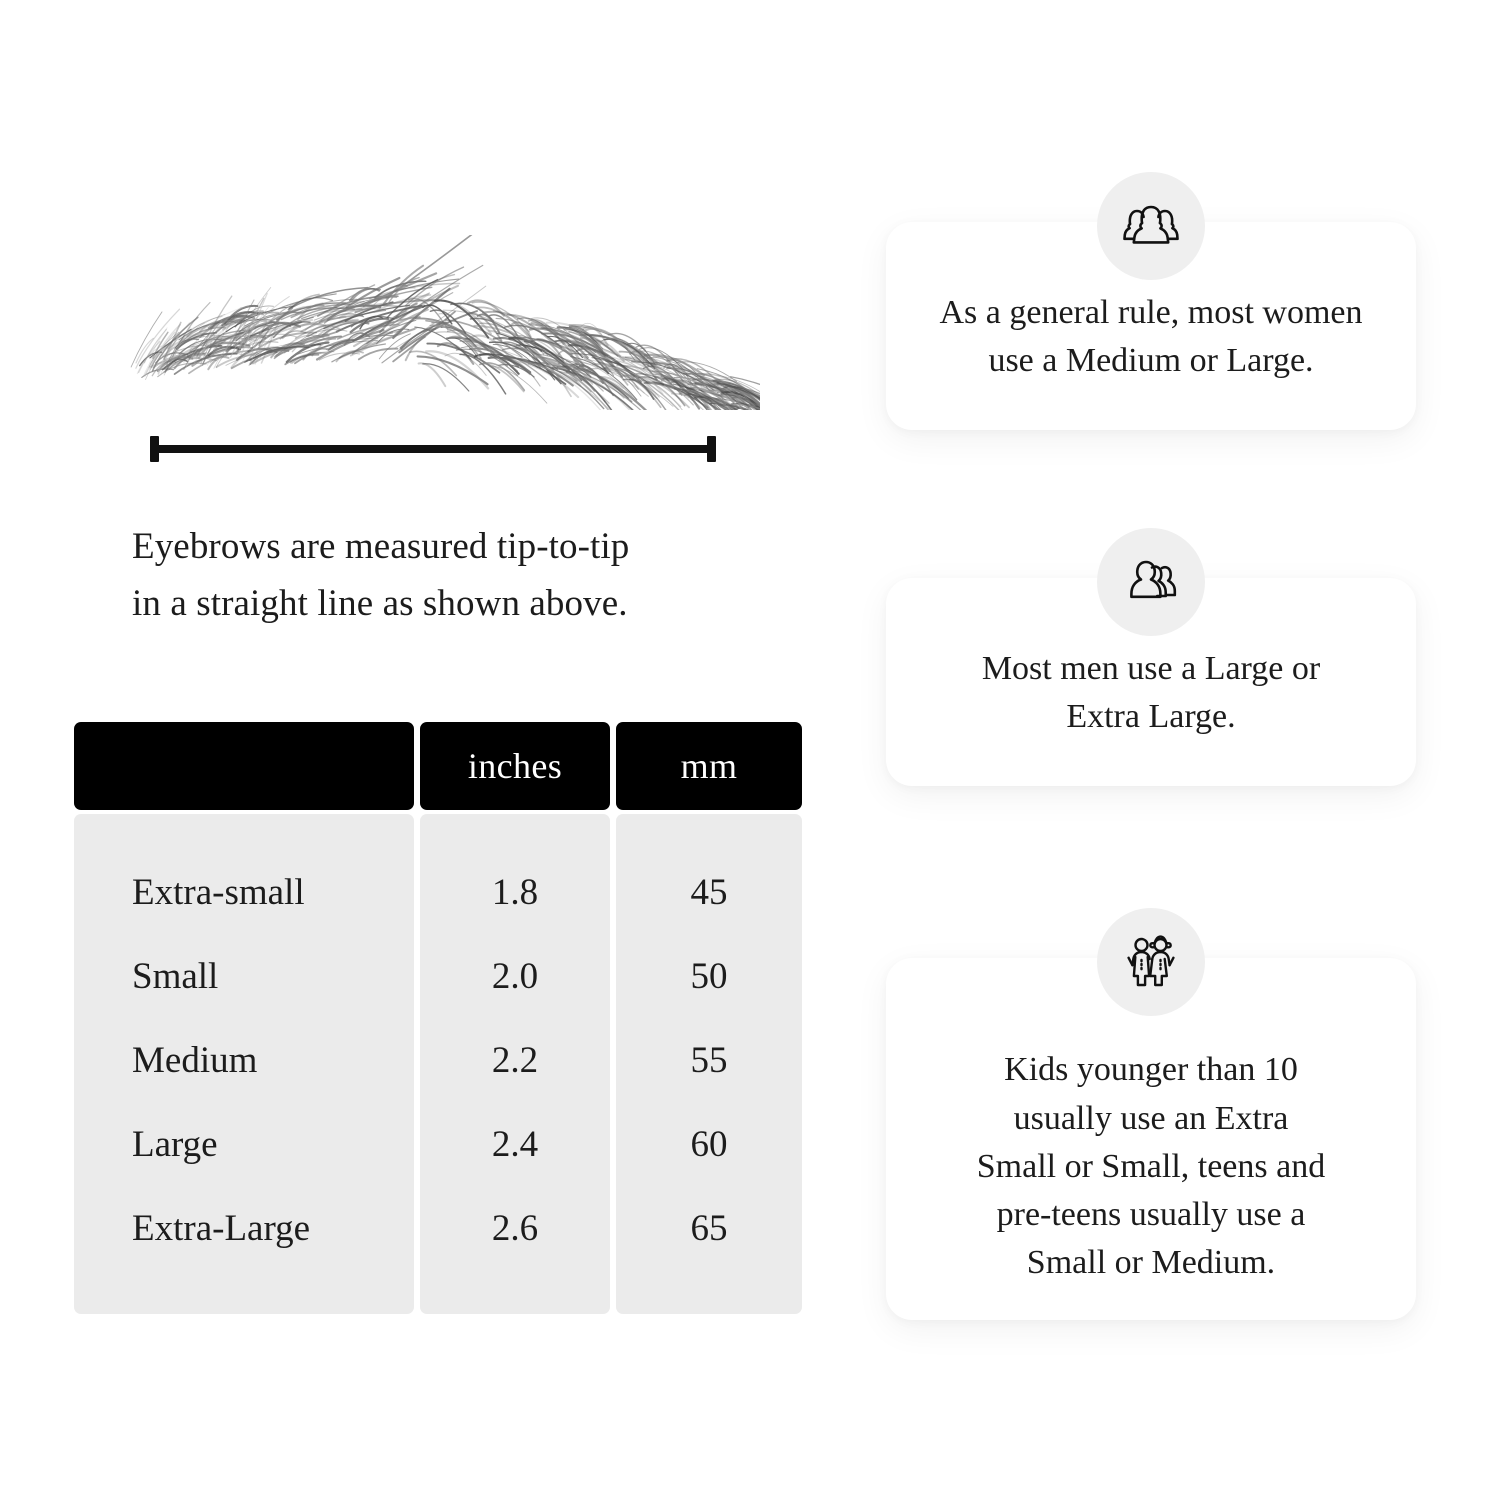 The width and height of the screenshot is (1500, 1500). Describe the element at coordinates (1151, 360) in the screenshot. I see `card-women-line-2: use a Medium or Large.` at that location.